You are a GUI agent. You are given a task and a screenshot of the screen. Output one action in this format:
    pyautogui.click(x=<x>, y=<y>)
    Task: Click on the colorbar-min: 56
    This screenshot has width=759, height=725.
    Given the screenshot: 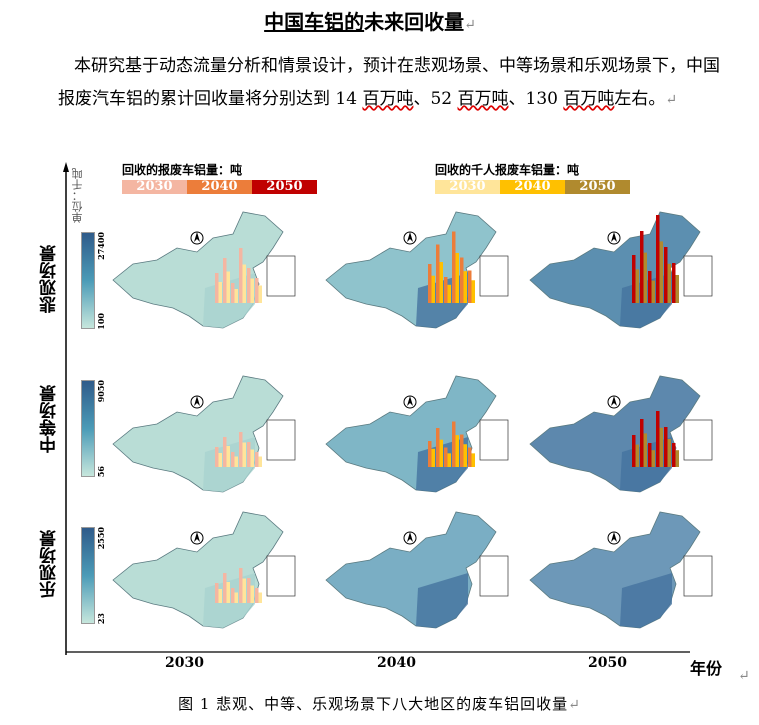 What is the action you would take?
    pyautogui.click(x=101, y=472)
    